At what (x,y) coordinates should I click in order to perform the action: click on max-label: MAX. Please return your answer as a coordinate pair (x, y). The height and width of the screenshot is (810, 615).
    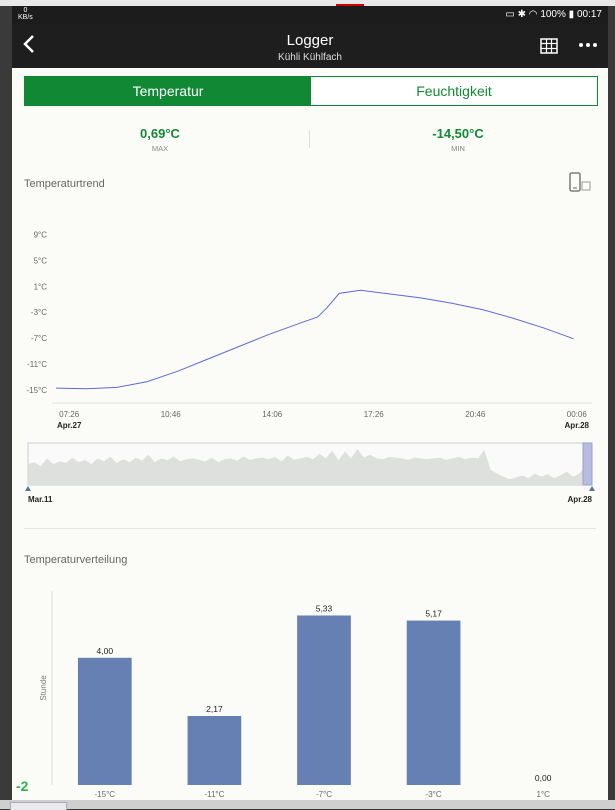
    Looking at the image, I should click on (160, 148).